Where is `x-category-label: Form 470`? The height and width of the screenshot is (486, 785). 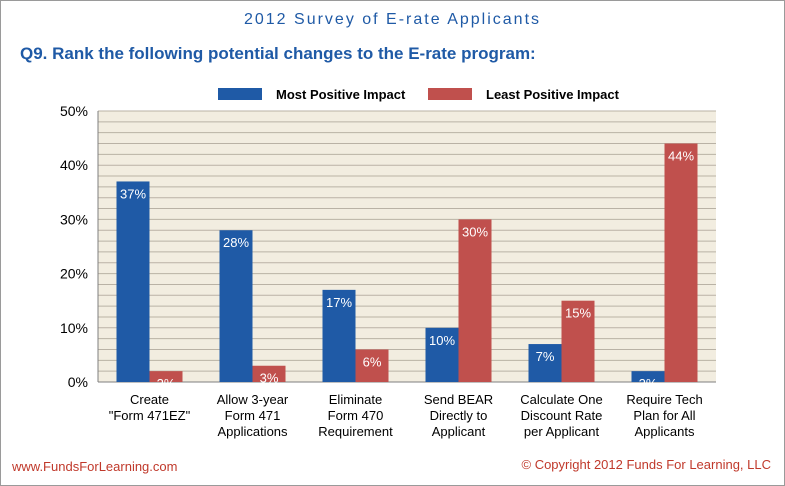 x-category-label: Form 470 is located at coordinates (356, 415).